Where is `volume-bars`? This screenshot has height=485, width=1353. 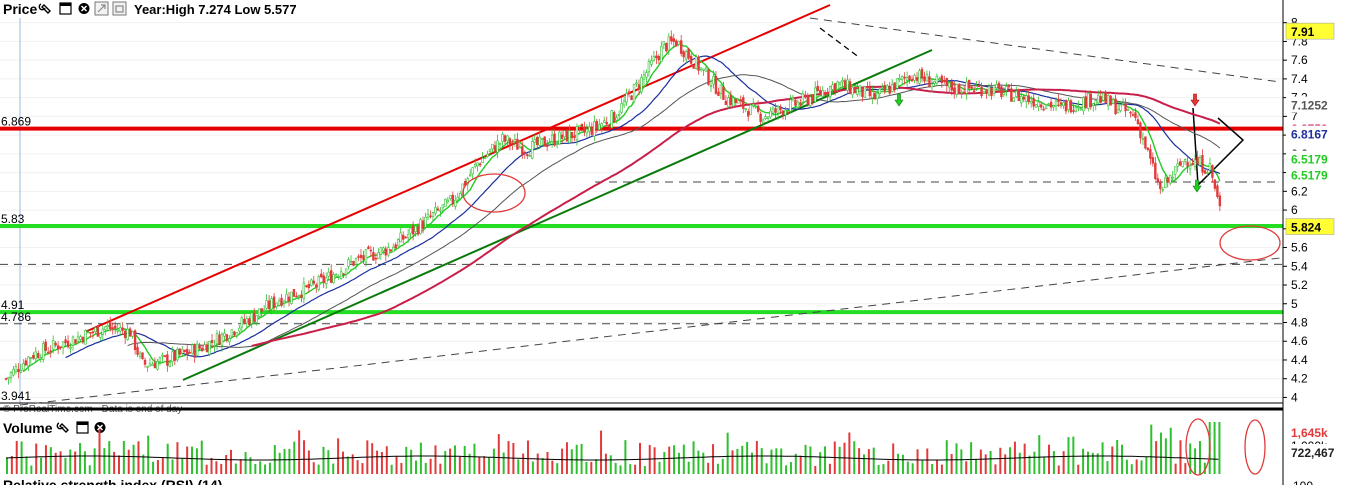 volume-bars is located at coordinates (613, 448).